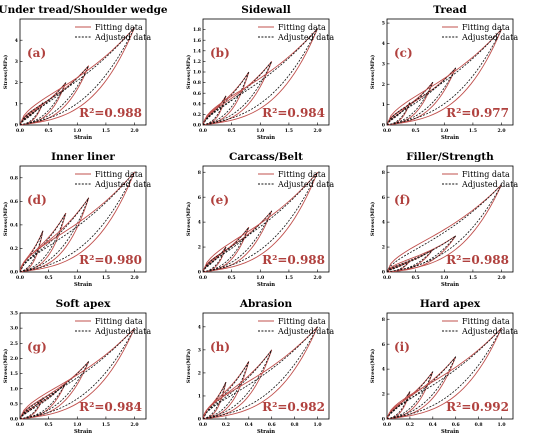 This screenshot has height=442, width=550. Describe the element at coordinates (14, 329) in the screenshot. I see `y-tick-label: 3.0` at that location.